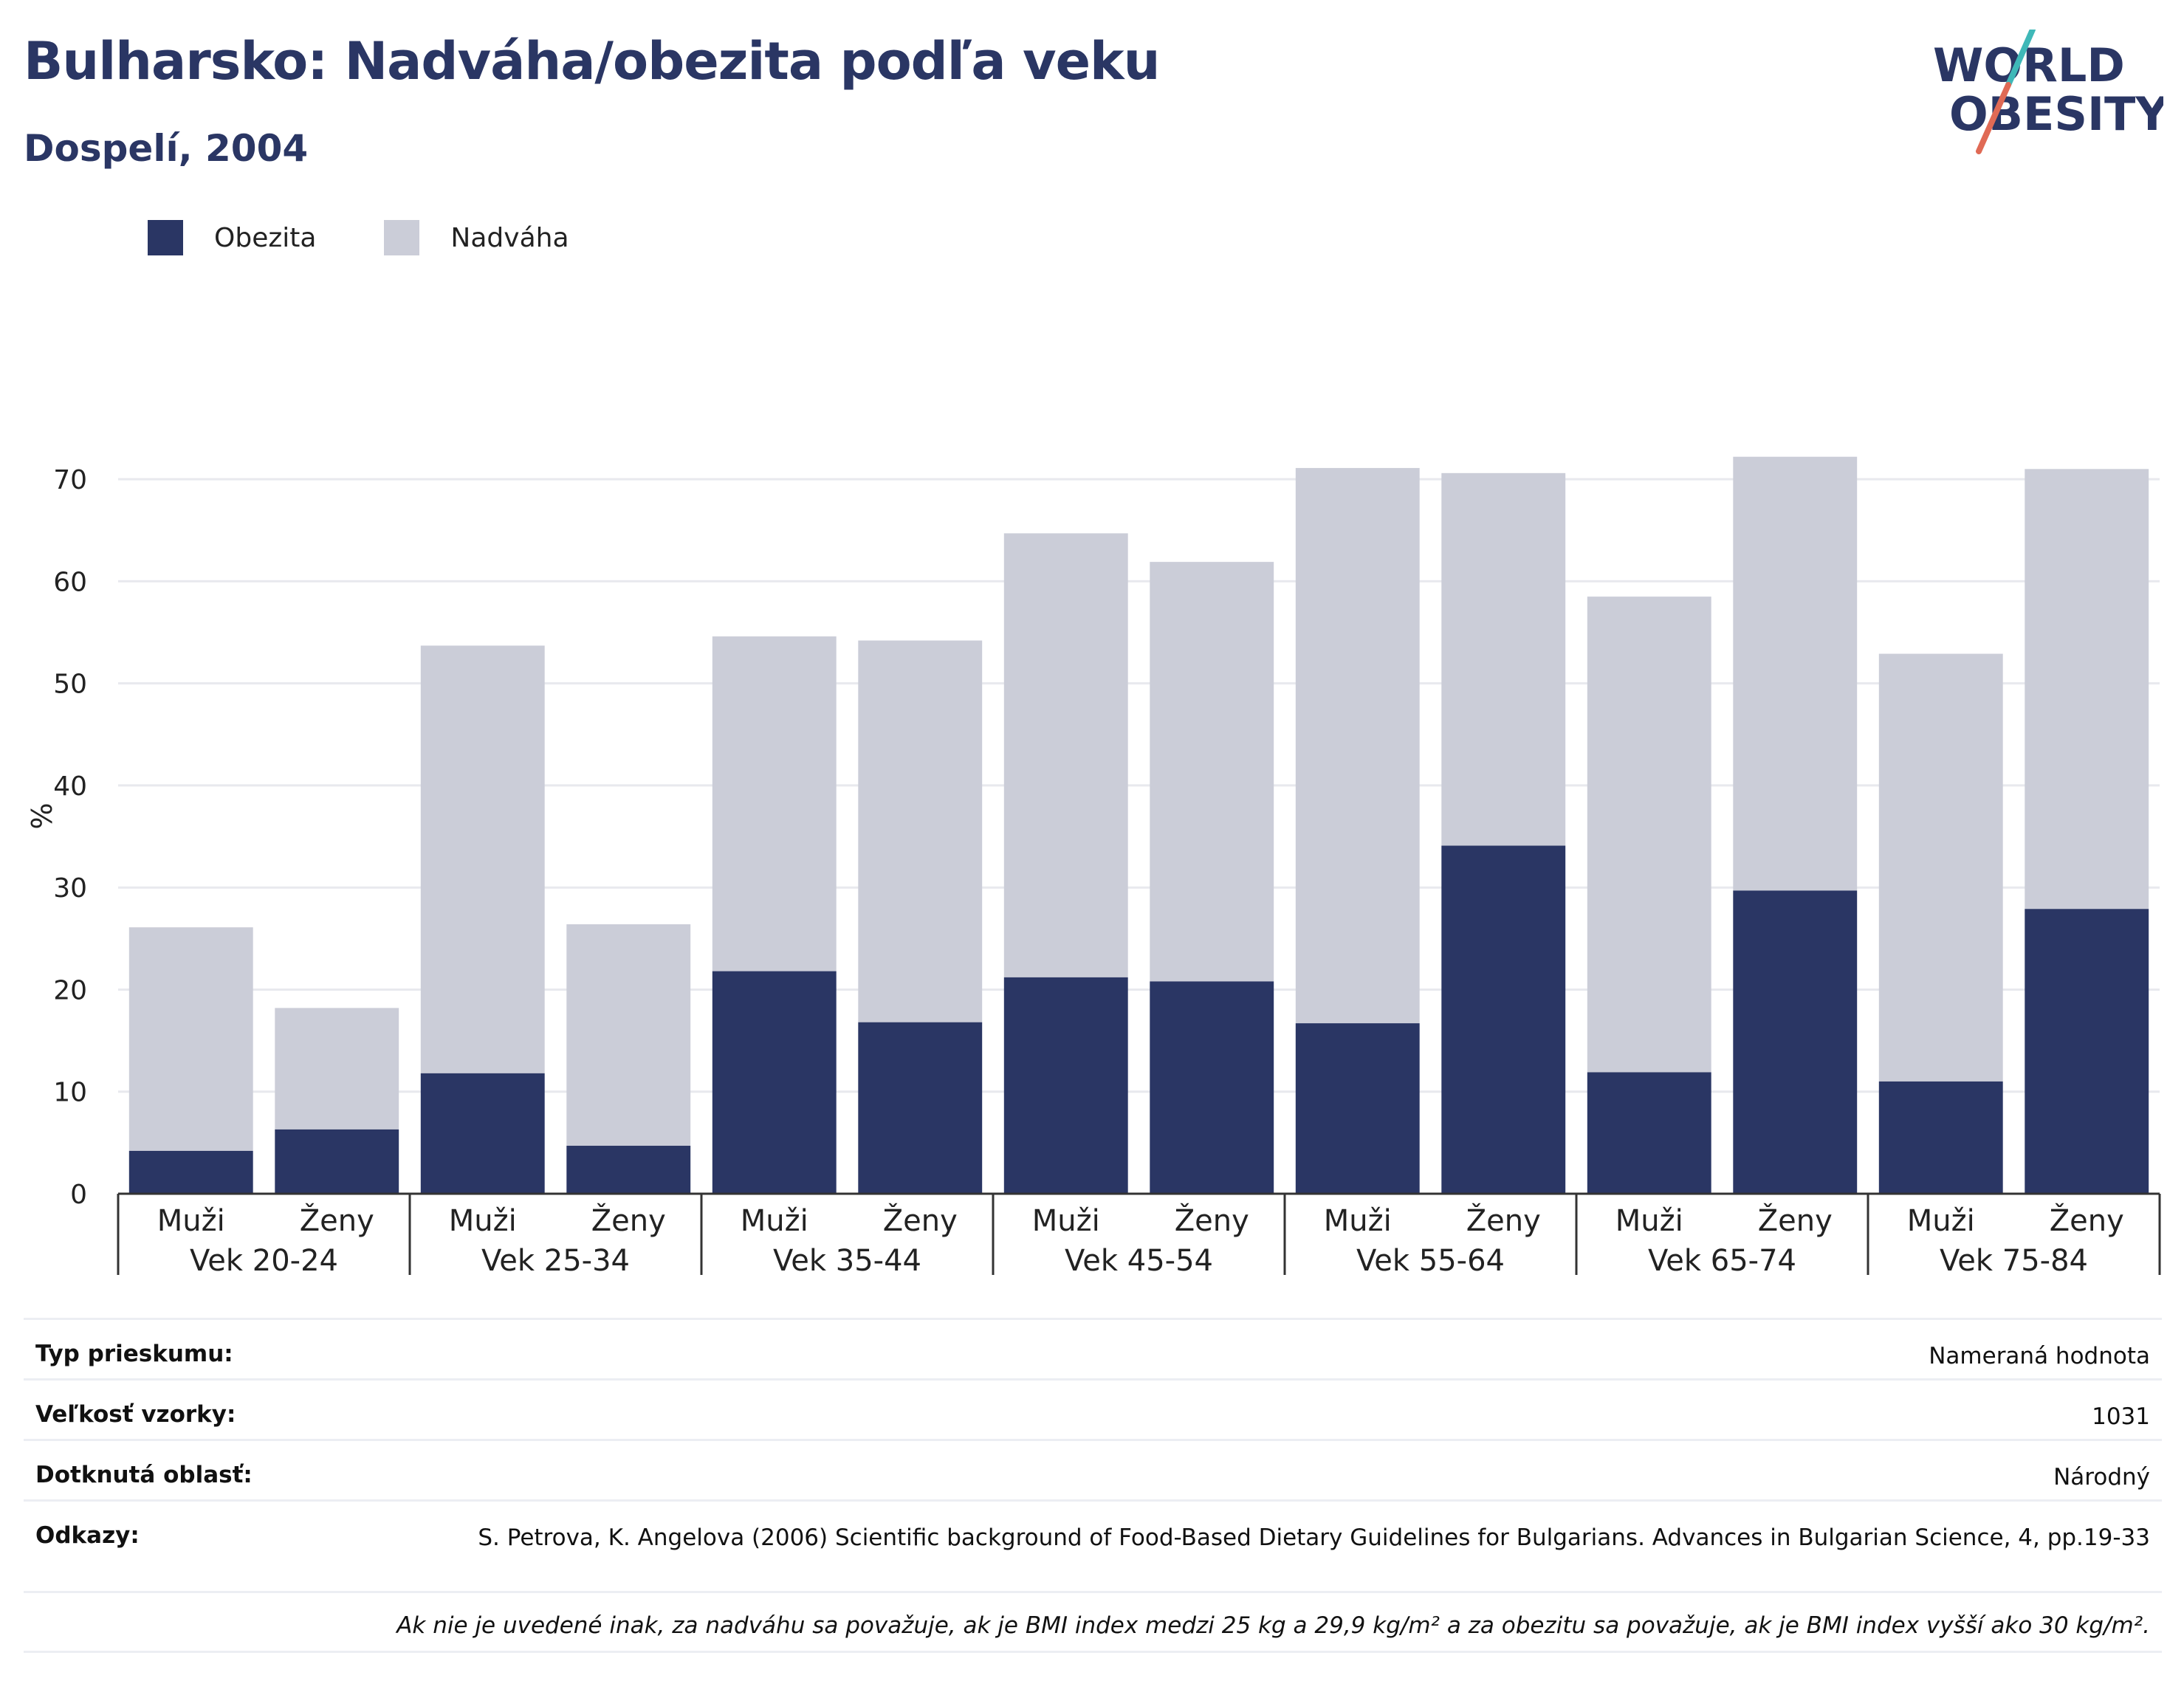 This screenshot has width=2184, height=1695. I want to click on y-tick-label: 10, so click(70, 1093).